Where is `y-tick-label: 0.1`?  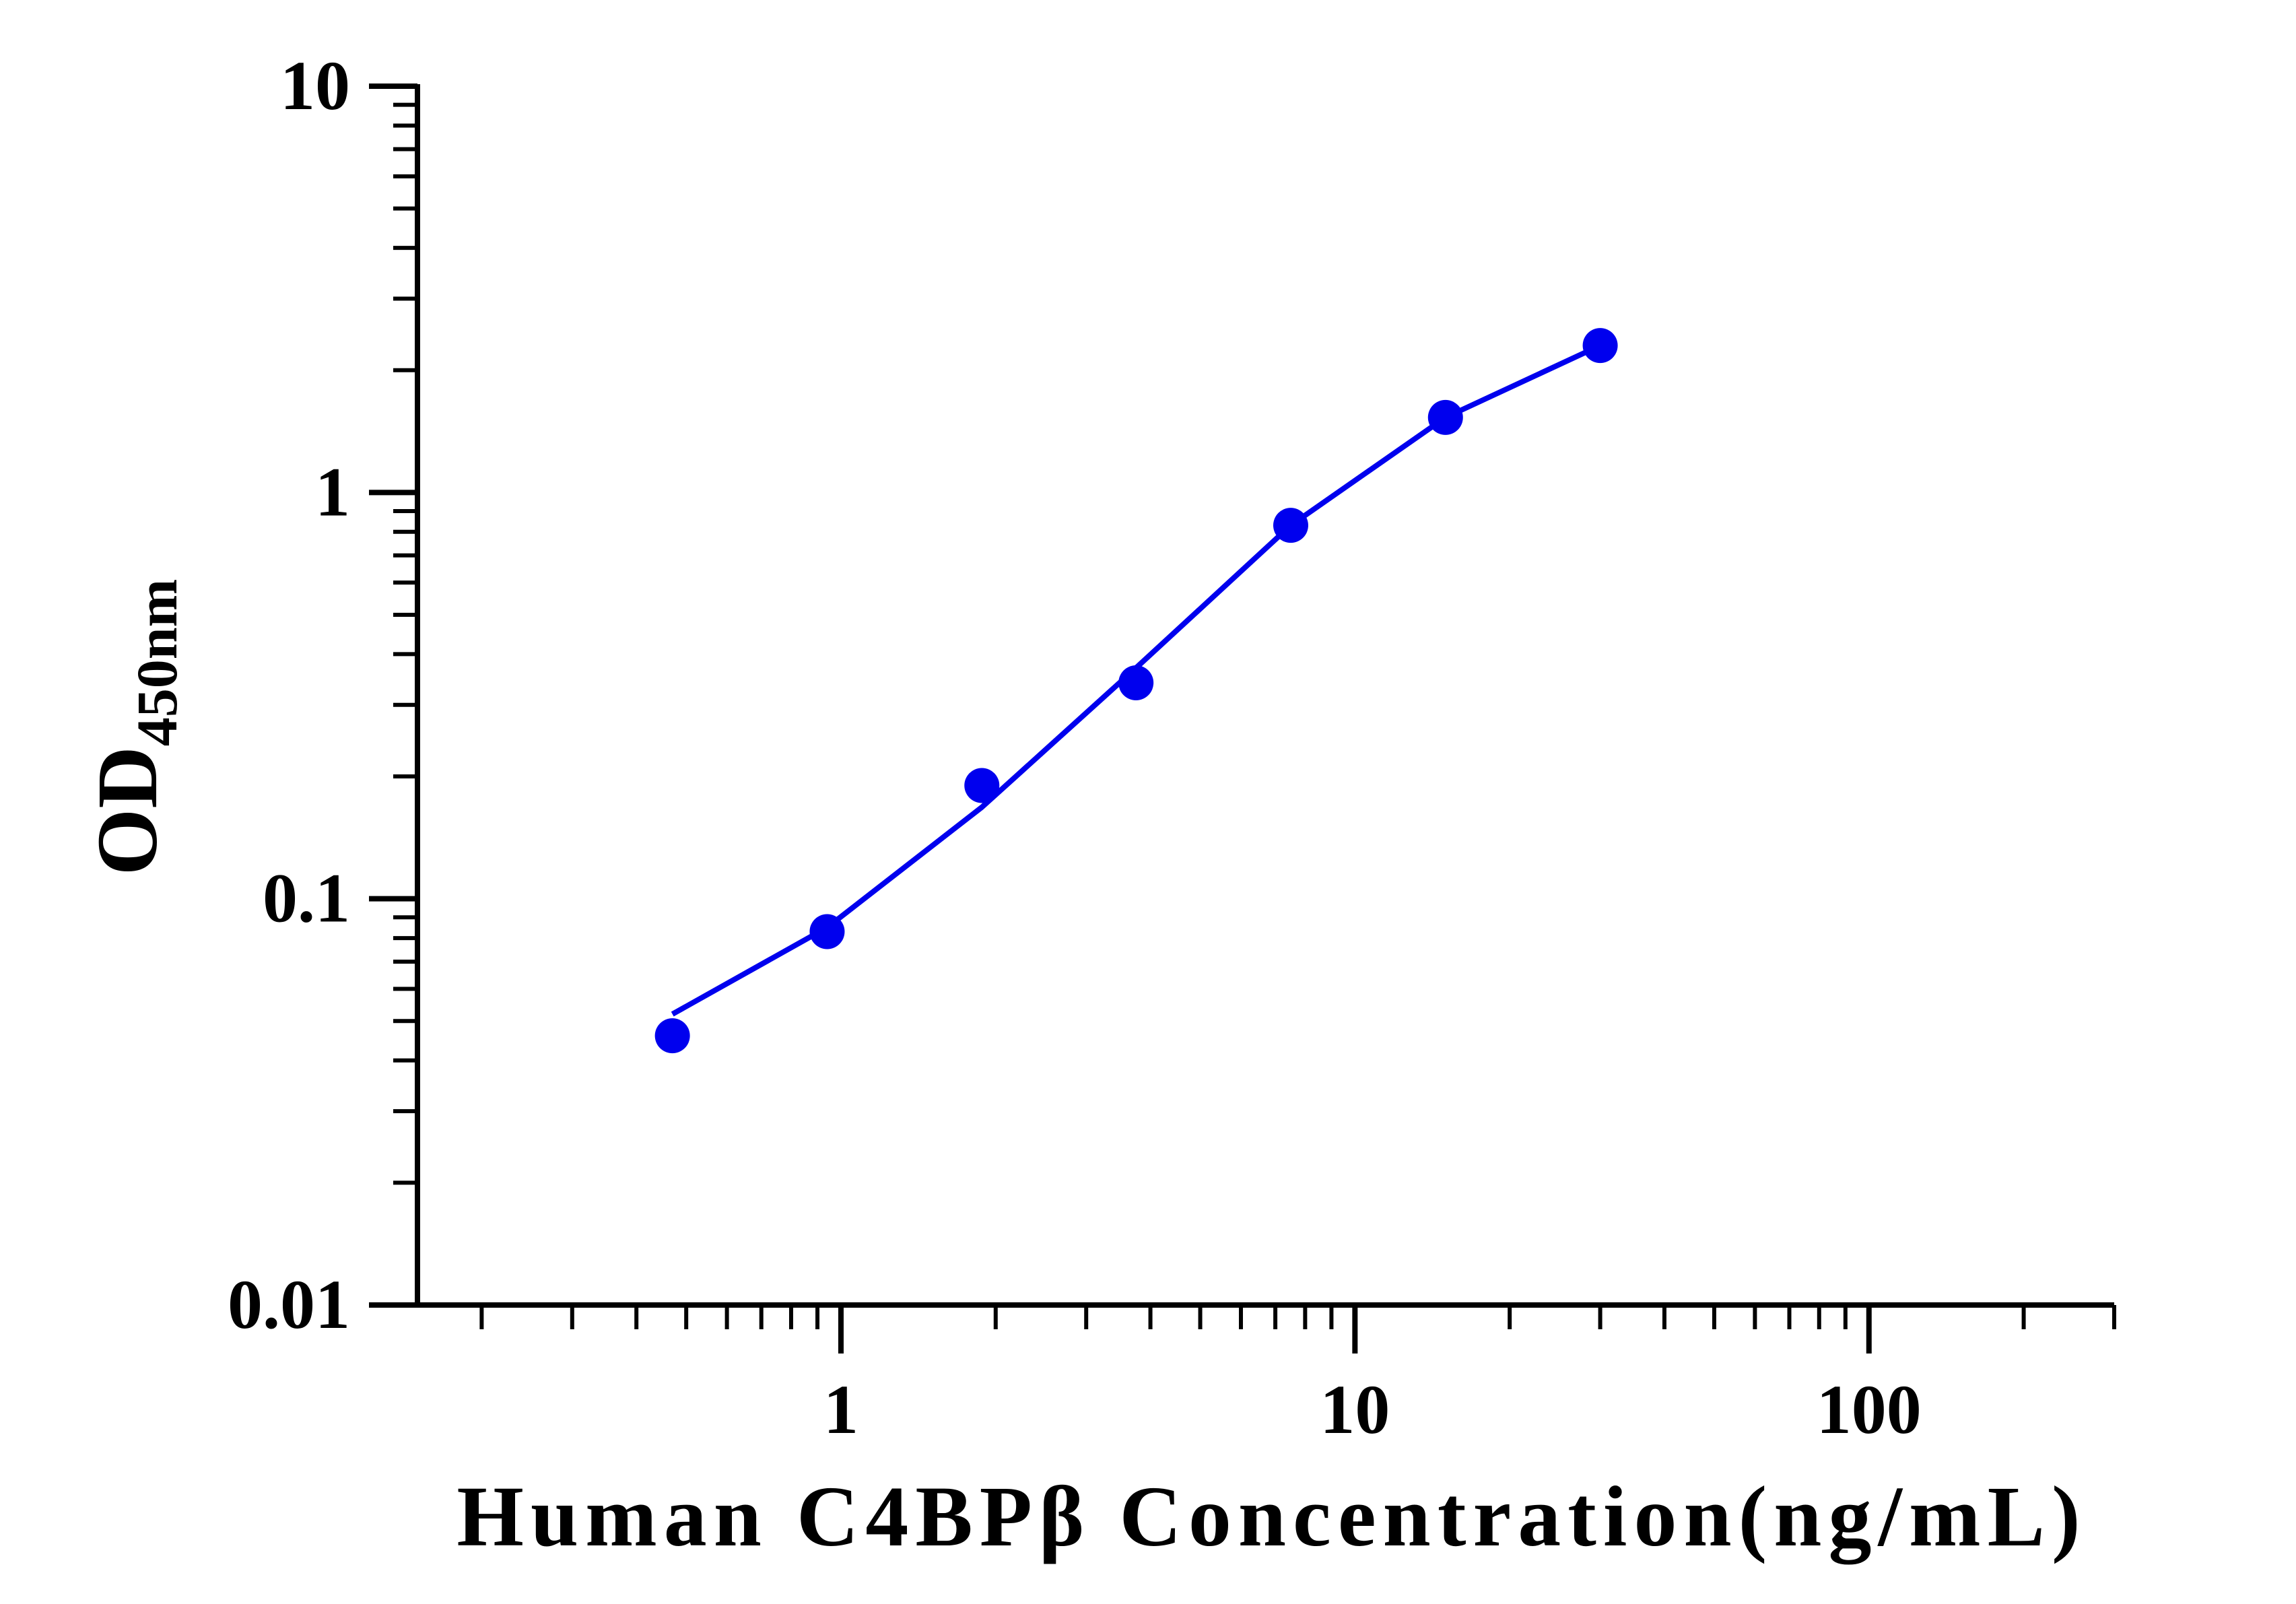 y-tick-label: 0.1 is located at coordinates (306, 899).